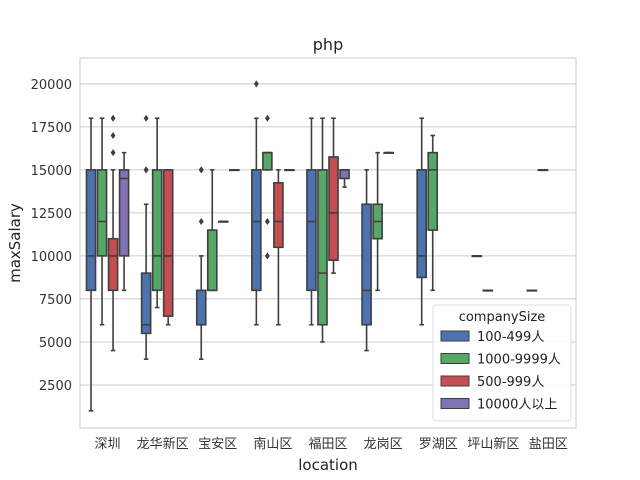  I want to click on x-tick-label: 深圳, so click(108, 444).